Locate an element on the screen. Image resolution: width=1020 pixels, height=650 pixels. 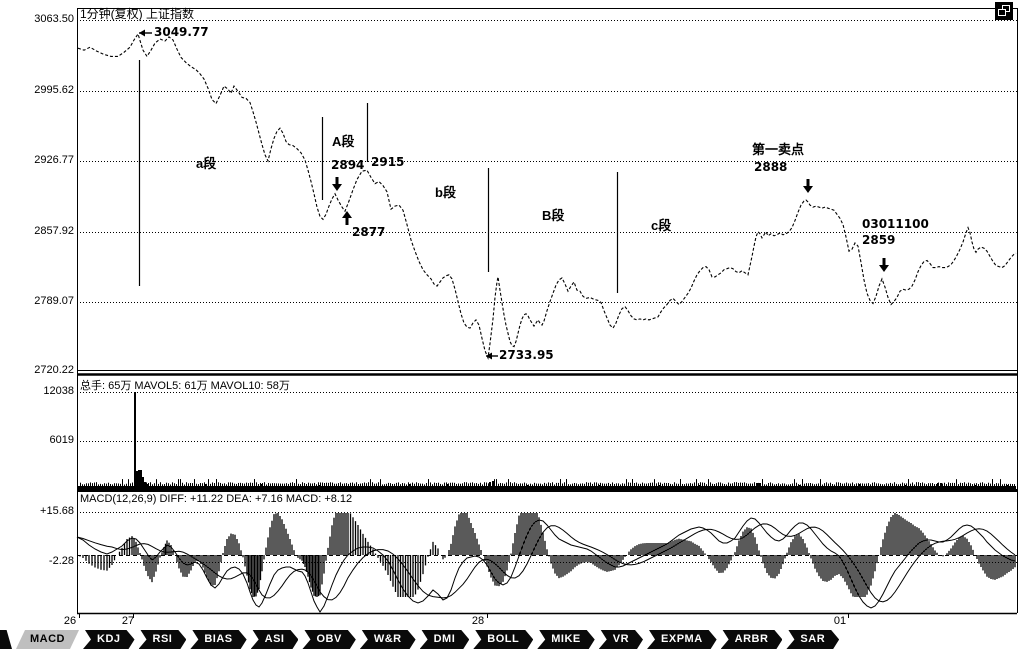
volume-readout: 总手: 65万 MAVOL5: 61万 MAVOL10: 58万 is located at coordinates (185, 386).